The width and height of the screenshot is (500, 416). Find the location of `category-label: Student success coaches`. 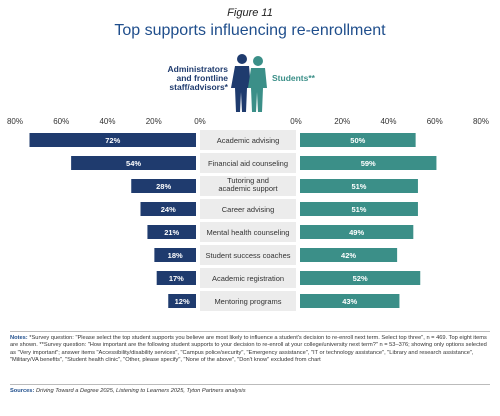

category-label: Student success coaches is located at coordinates (247, 255).